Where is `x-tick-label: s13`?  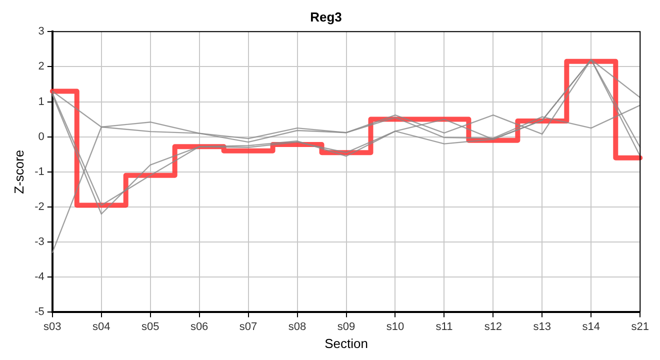
x-tick-label: s13 is located at coordinates (542, 326).